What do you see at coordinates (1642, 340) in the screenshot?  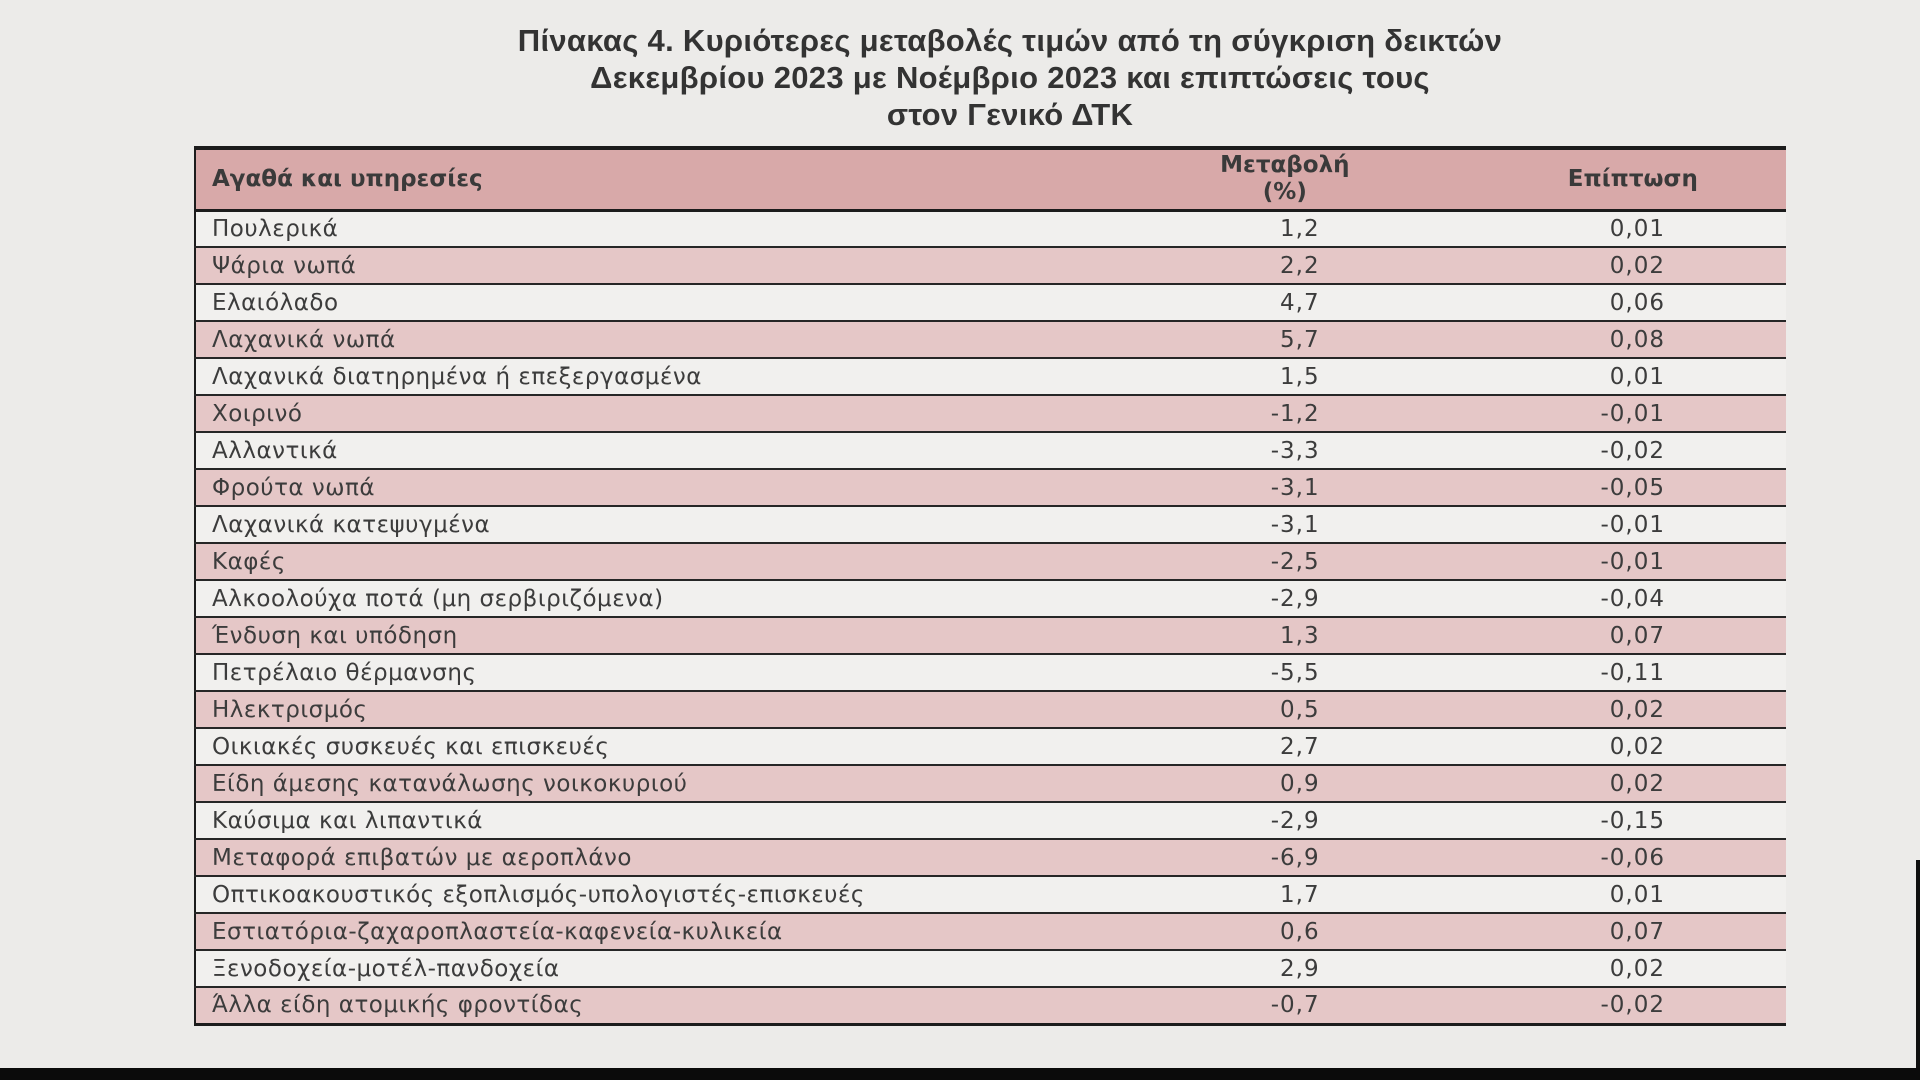 I see `impact-value: 0,08` at bounding box center [1642, 340].